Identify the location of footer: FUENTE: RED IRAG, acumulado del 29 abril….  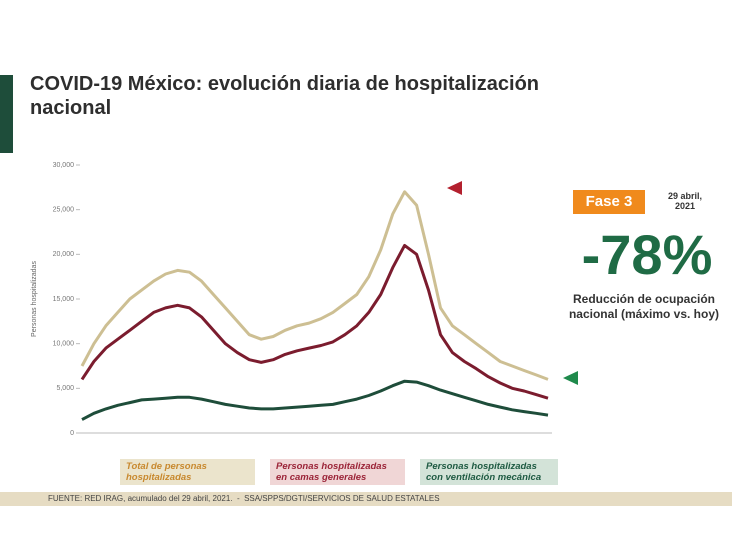
(366, 499).